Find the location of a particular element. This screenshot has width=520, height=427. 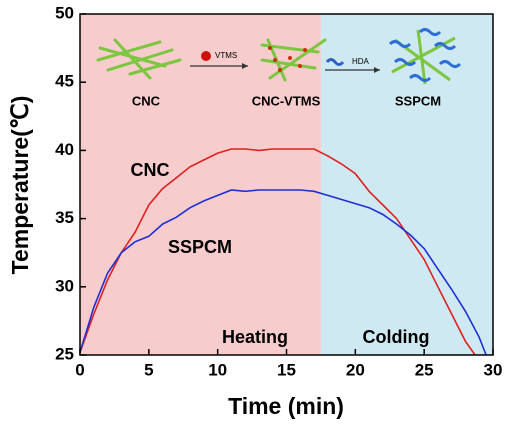

step-label: CNC-VTMS is located at coordinates (286, 100).